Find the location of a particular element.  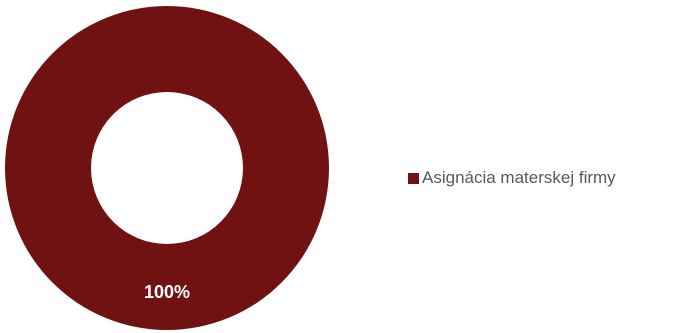

data-label-asignacia-materskej-firmy: 100% is located at coordinates (167, 292).